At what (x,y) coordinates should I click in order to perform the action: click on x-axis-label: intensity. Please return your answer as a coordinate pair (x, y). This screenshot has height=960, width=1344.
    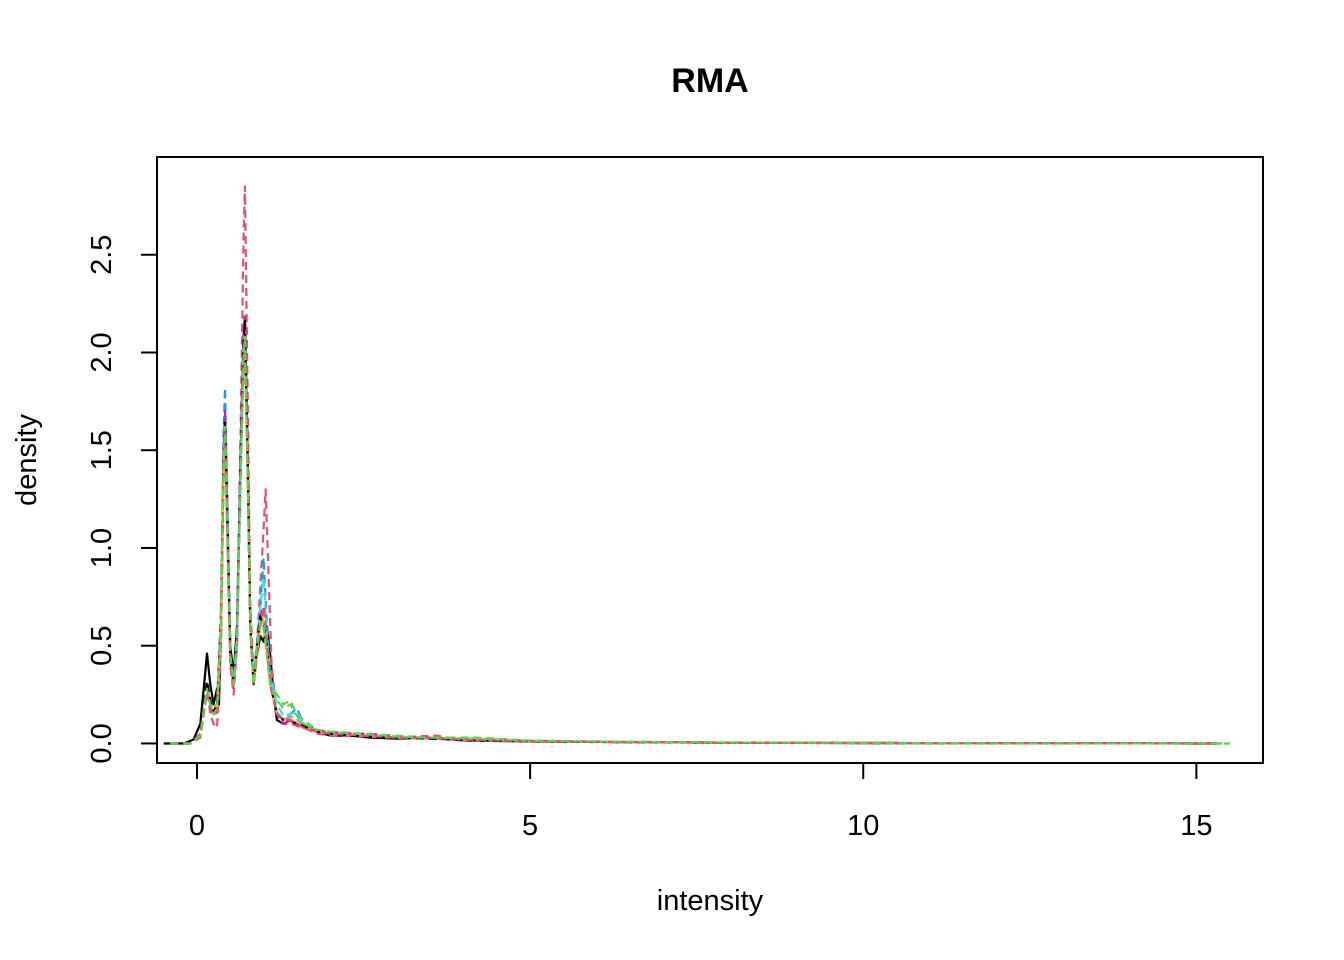
    Looking at the image, I should click on (710, 901).